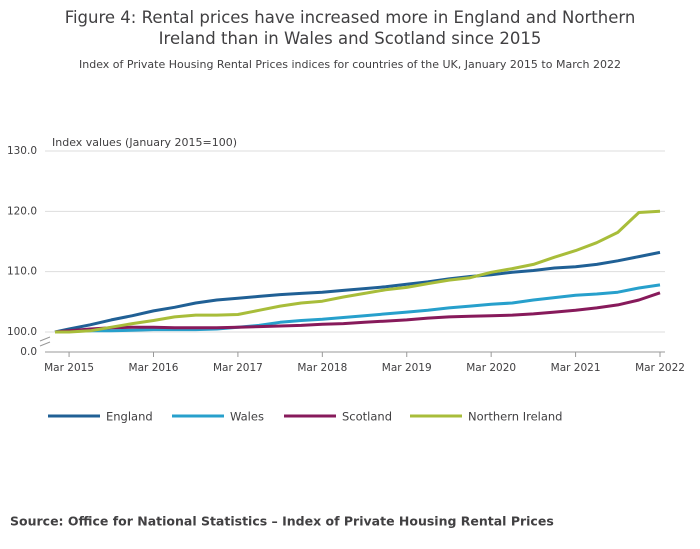  I want to click on y-tick-label: 130.0, so click(22, 151).